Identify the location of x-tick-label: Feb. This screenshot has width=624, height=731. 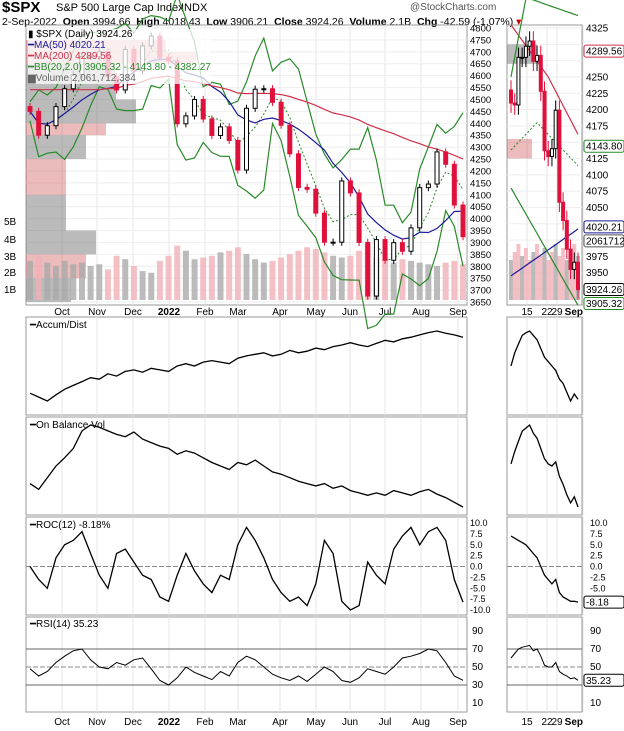
(205, 312).